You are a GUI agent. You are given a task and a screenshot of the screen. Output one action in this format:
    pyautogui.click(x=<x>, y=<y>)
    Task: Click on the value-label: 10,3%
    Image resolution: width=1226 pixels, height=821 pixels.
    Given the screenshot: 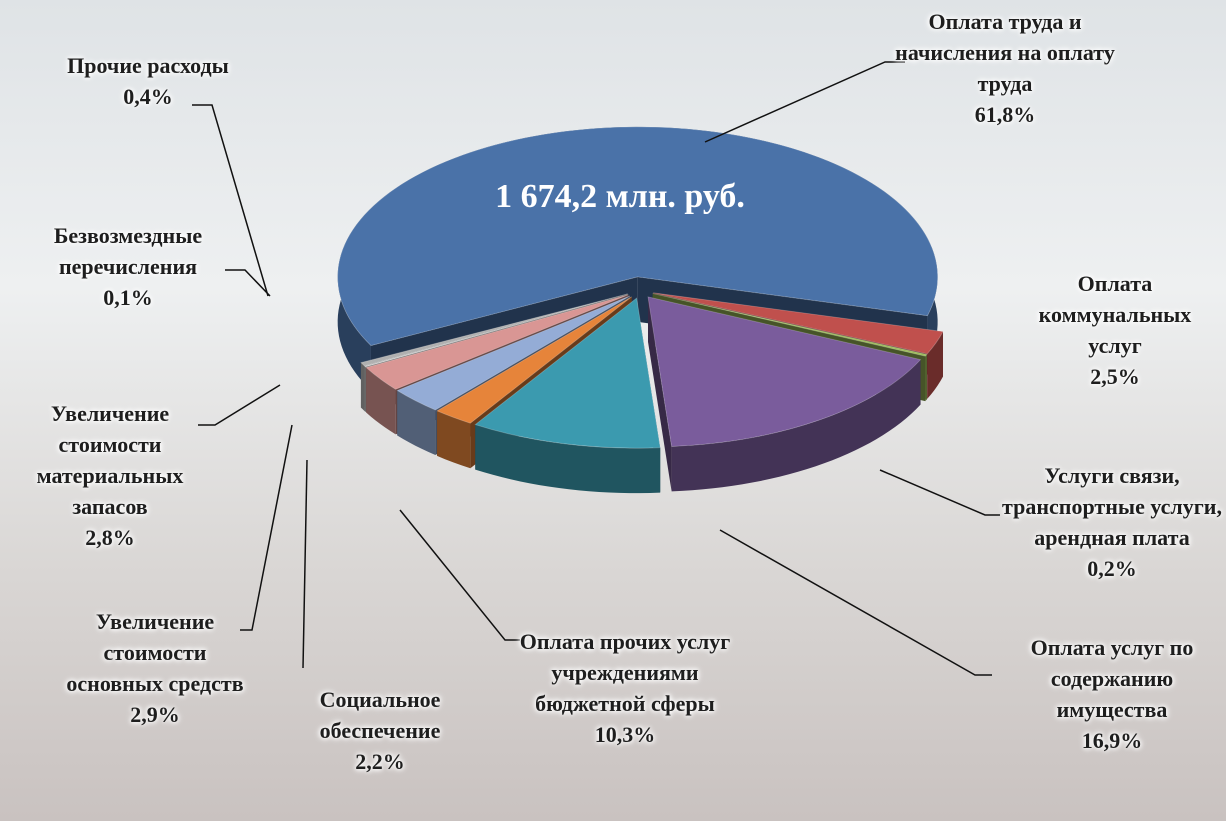 What is the action you would take?
    pyautogui.click(x=625, y=734)
    